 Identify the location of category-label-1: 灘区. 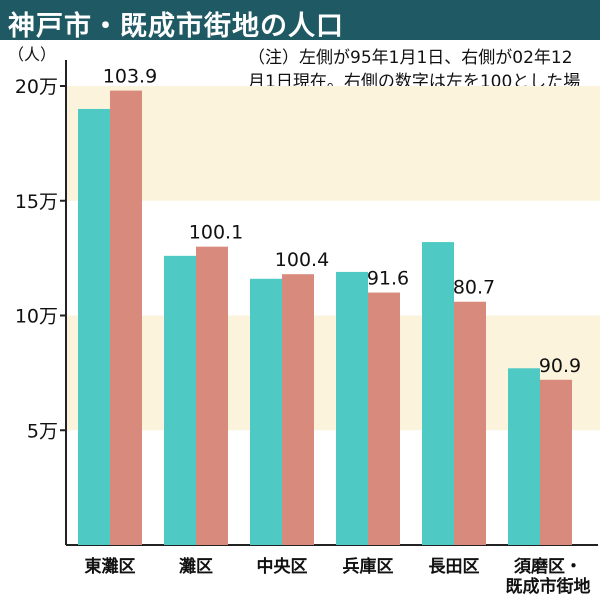
(196, 566).